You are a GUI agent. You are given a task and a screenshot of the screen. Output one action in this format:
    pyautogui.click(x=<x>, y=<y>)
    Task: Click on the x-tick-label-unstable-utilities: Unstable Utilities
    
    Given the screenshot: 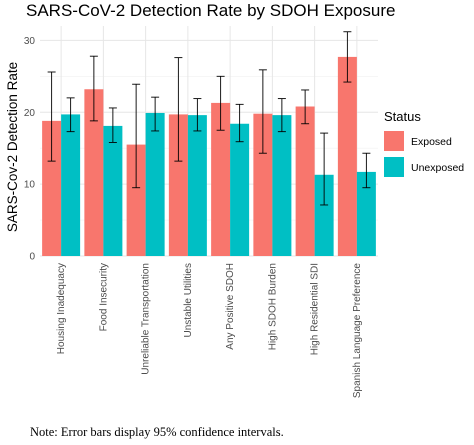 What is the action you would take?
    pyautogui.click(x=188, y=300)
    